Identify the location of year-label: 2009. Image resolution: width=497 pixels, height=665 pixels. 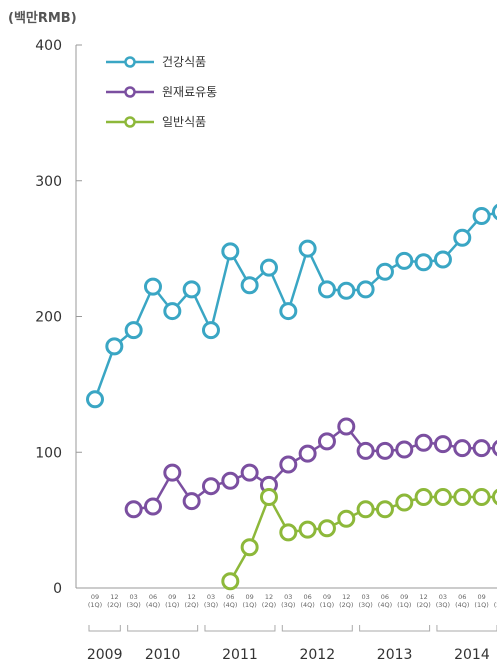
(105, 655).